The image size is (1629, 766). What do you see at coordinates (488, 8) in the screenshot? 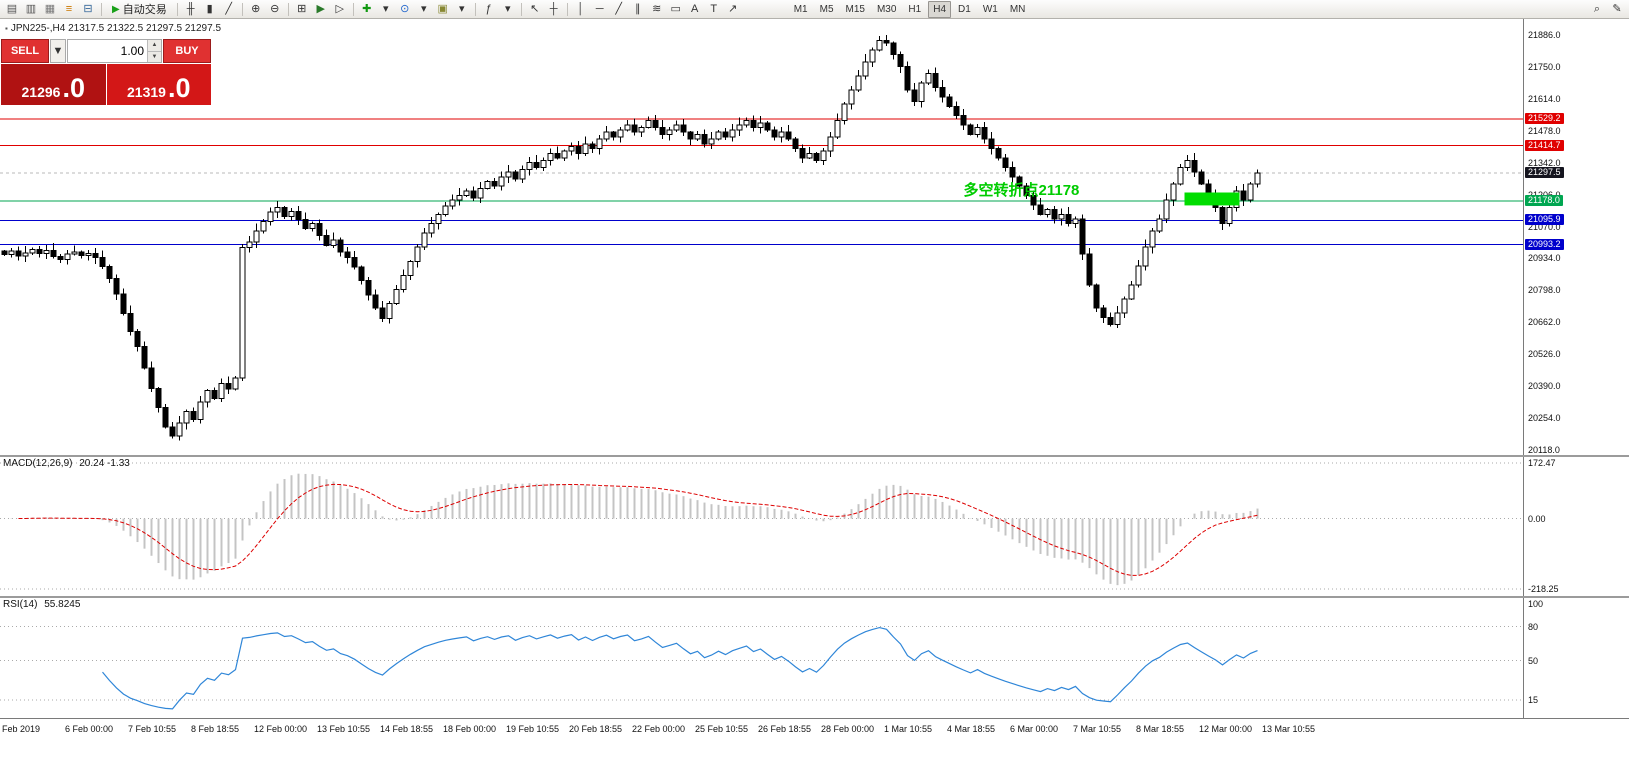
I see `indicators-icon: ƒ` at bounding box center [488, 8].